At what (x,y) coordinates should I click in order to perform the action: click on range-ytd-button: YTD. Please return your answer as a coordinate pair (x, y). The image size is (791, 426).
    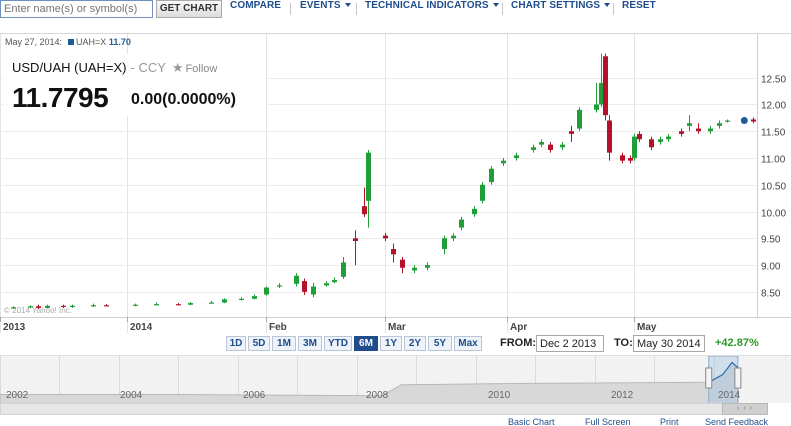
    Looking at the image, I should click on (338, 343).